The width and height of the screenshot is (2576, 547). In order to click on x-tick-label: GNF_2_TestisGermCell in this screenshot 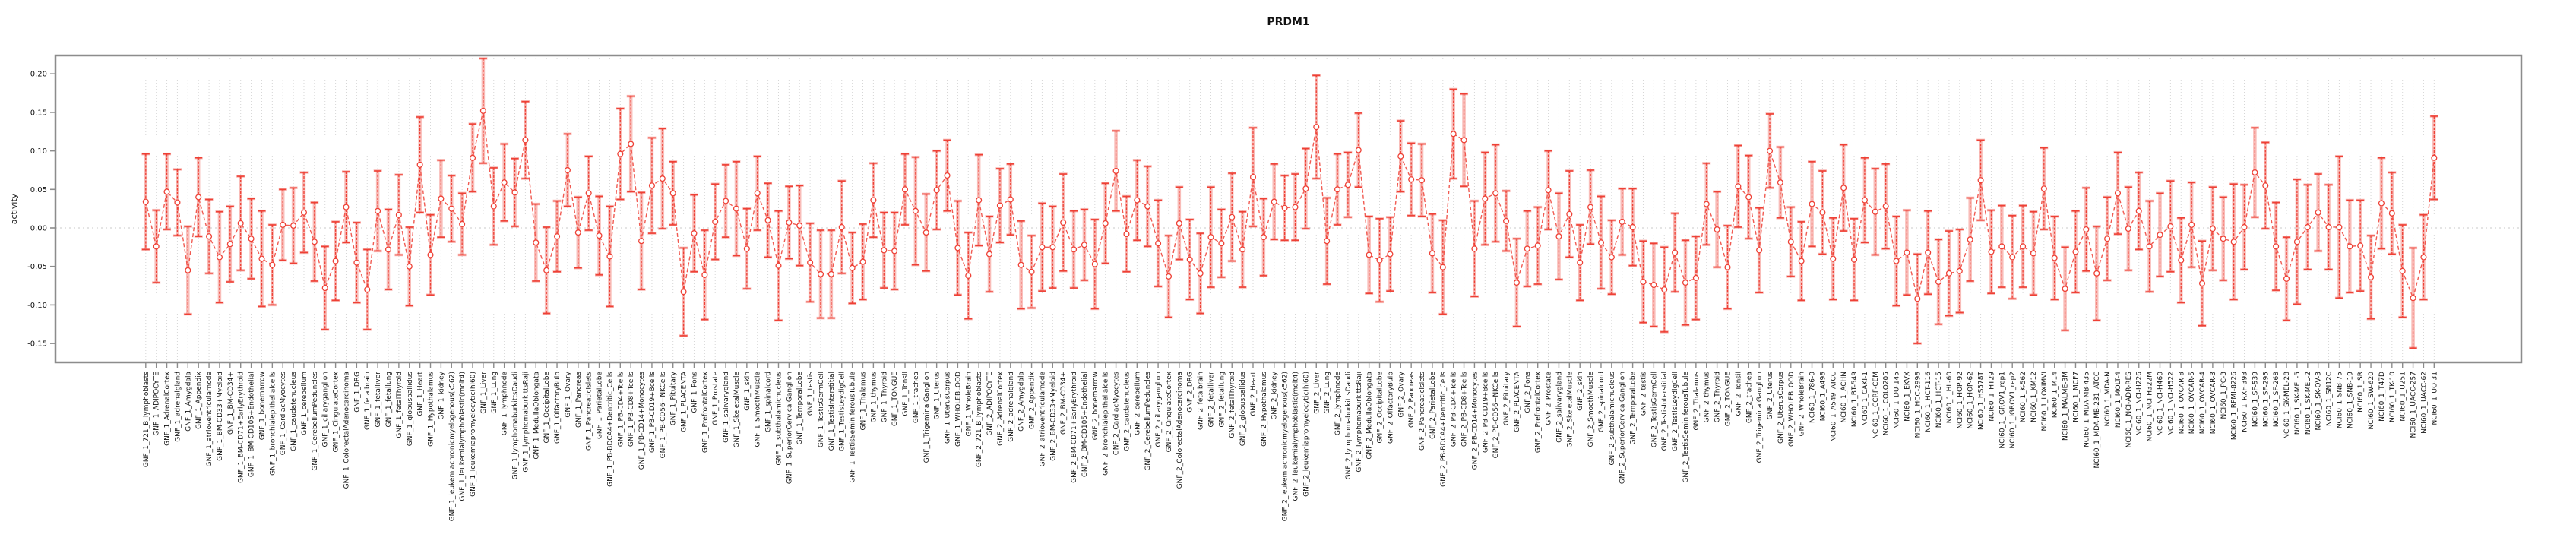, I will do `click(1654, 409)`.